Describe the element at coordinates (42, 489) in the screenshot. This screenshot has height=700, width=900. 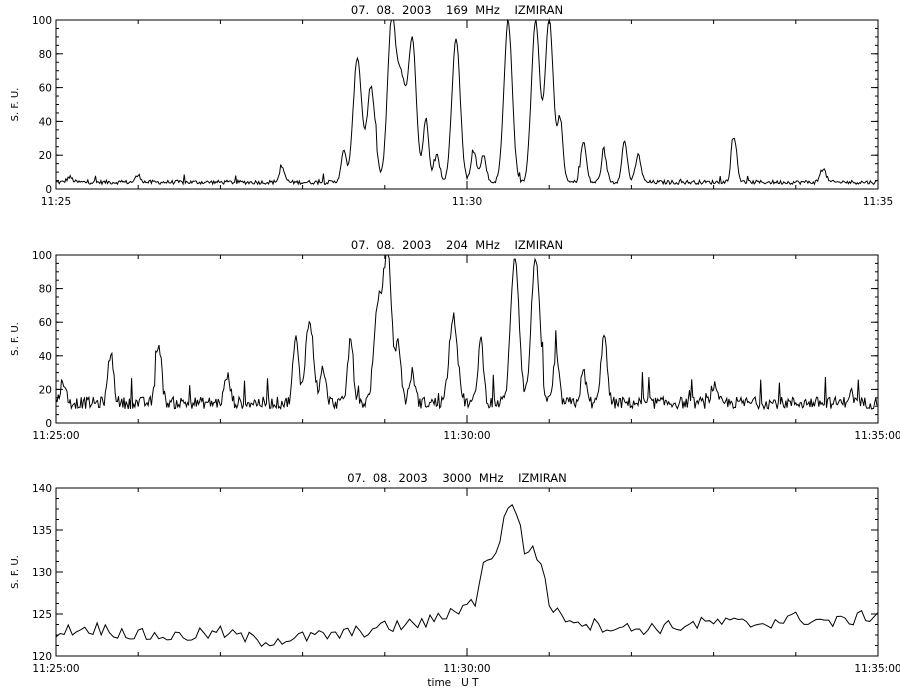
I see `y-tick-label: 140` at that location.